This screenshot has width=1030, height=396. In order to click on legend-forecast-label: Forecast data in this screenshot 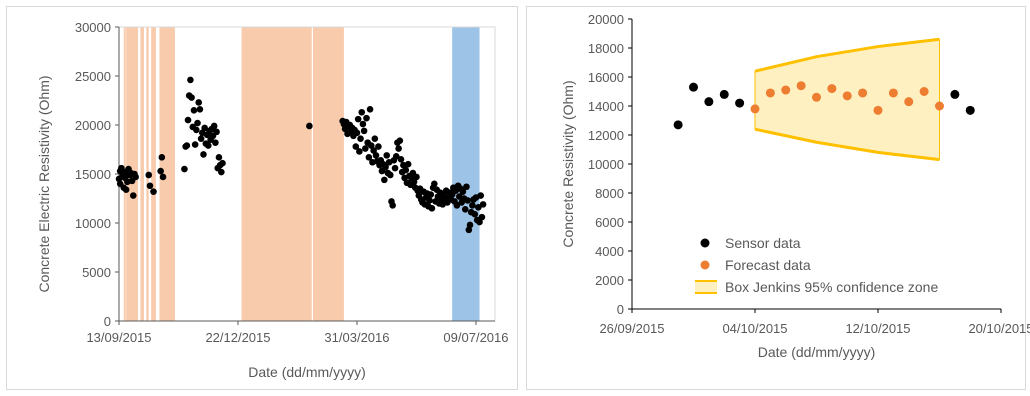, I will do `click(768, 265)`.